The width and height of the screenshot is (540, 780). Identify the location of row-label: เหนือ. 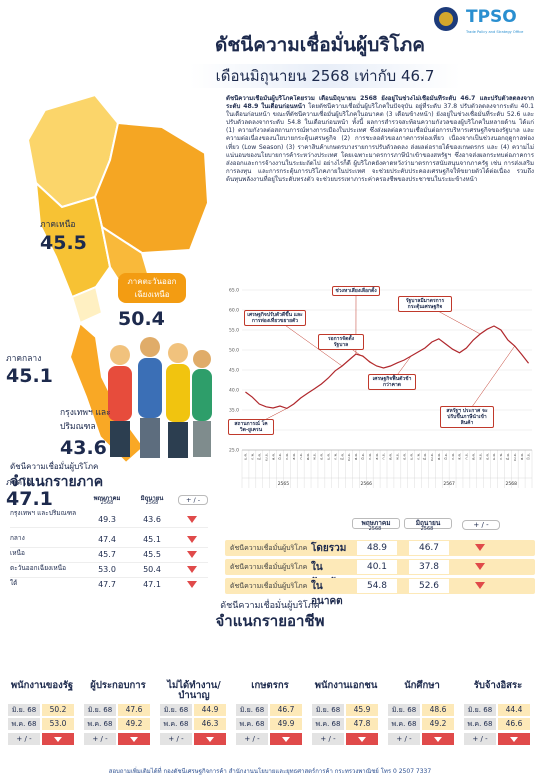
(17, 553).